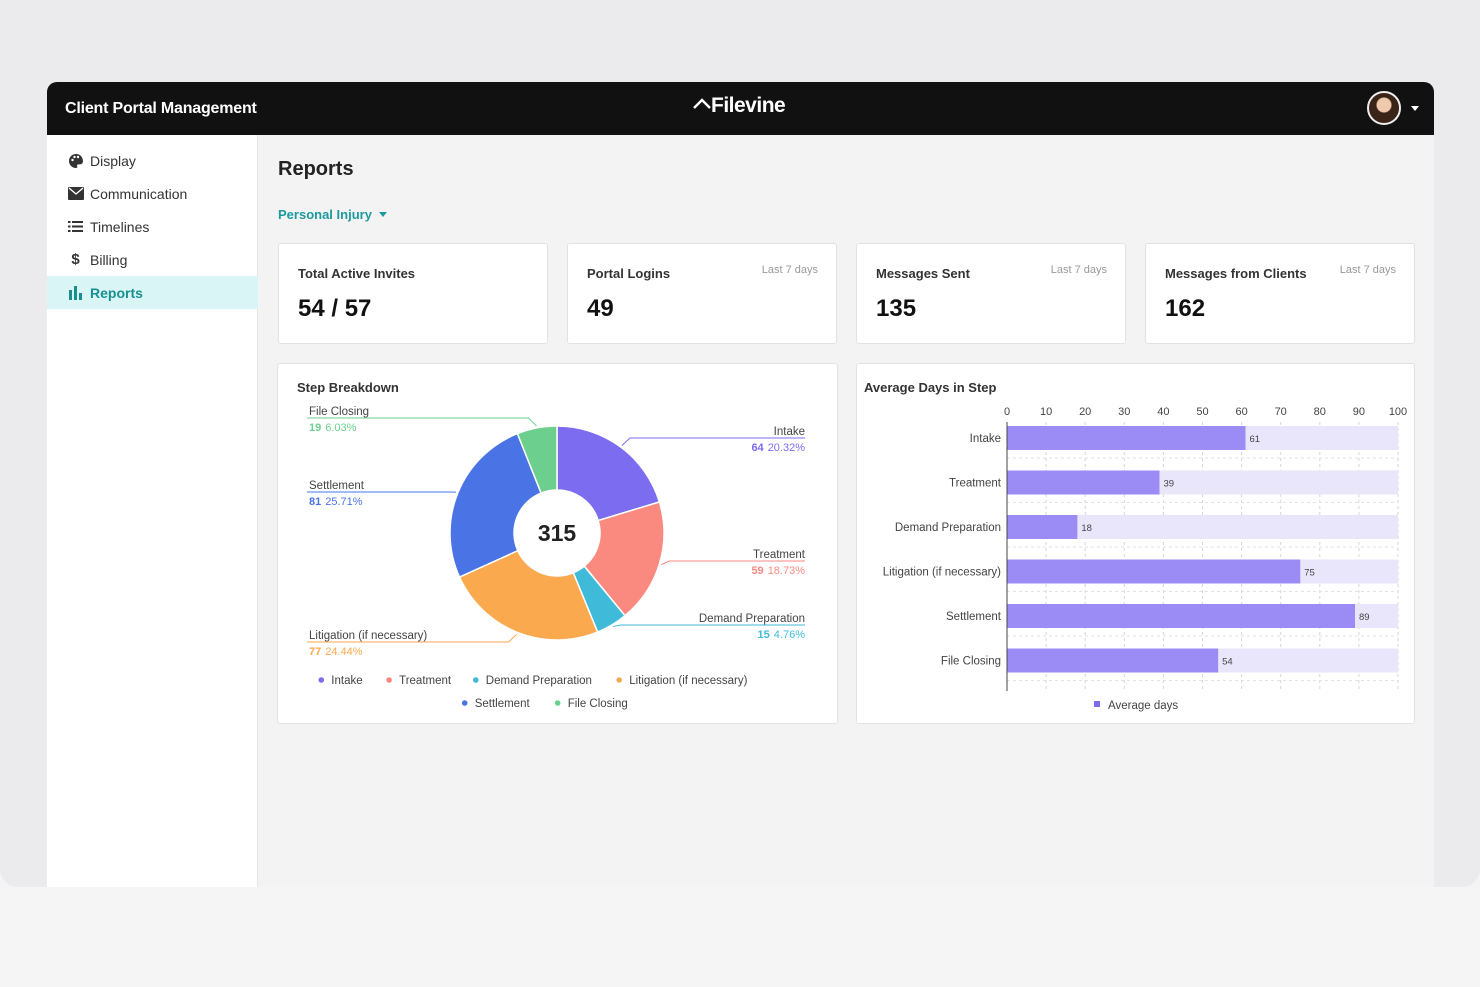 The height and width of the screenshot is (987, 1480). I want to click on bar-value-label: 89, so click(1364, 617).